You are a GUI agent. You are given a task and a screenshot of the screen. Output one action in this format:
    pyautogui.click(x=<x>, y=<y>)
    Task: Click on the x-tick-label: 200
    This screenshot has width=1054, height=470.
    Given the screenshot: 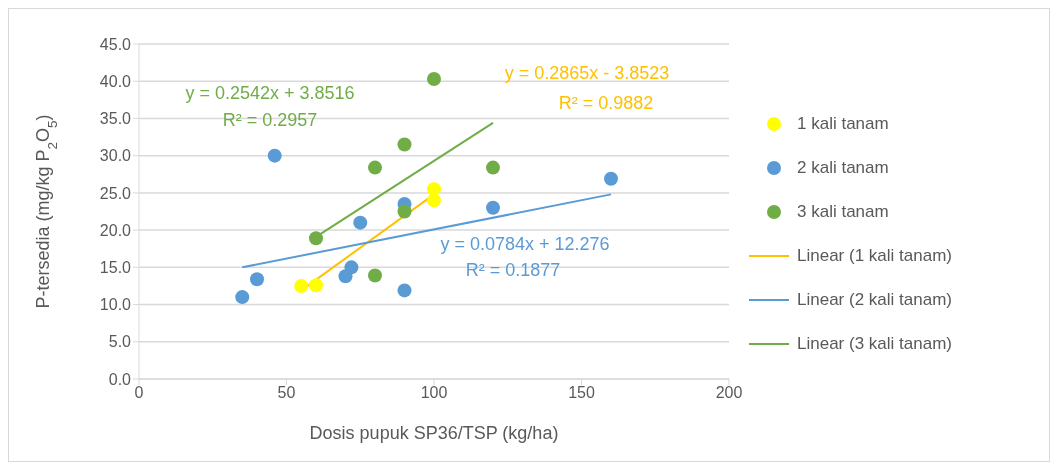 What is the action you would take?
    pyautogui.click(x=729, y=393)
    